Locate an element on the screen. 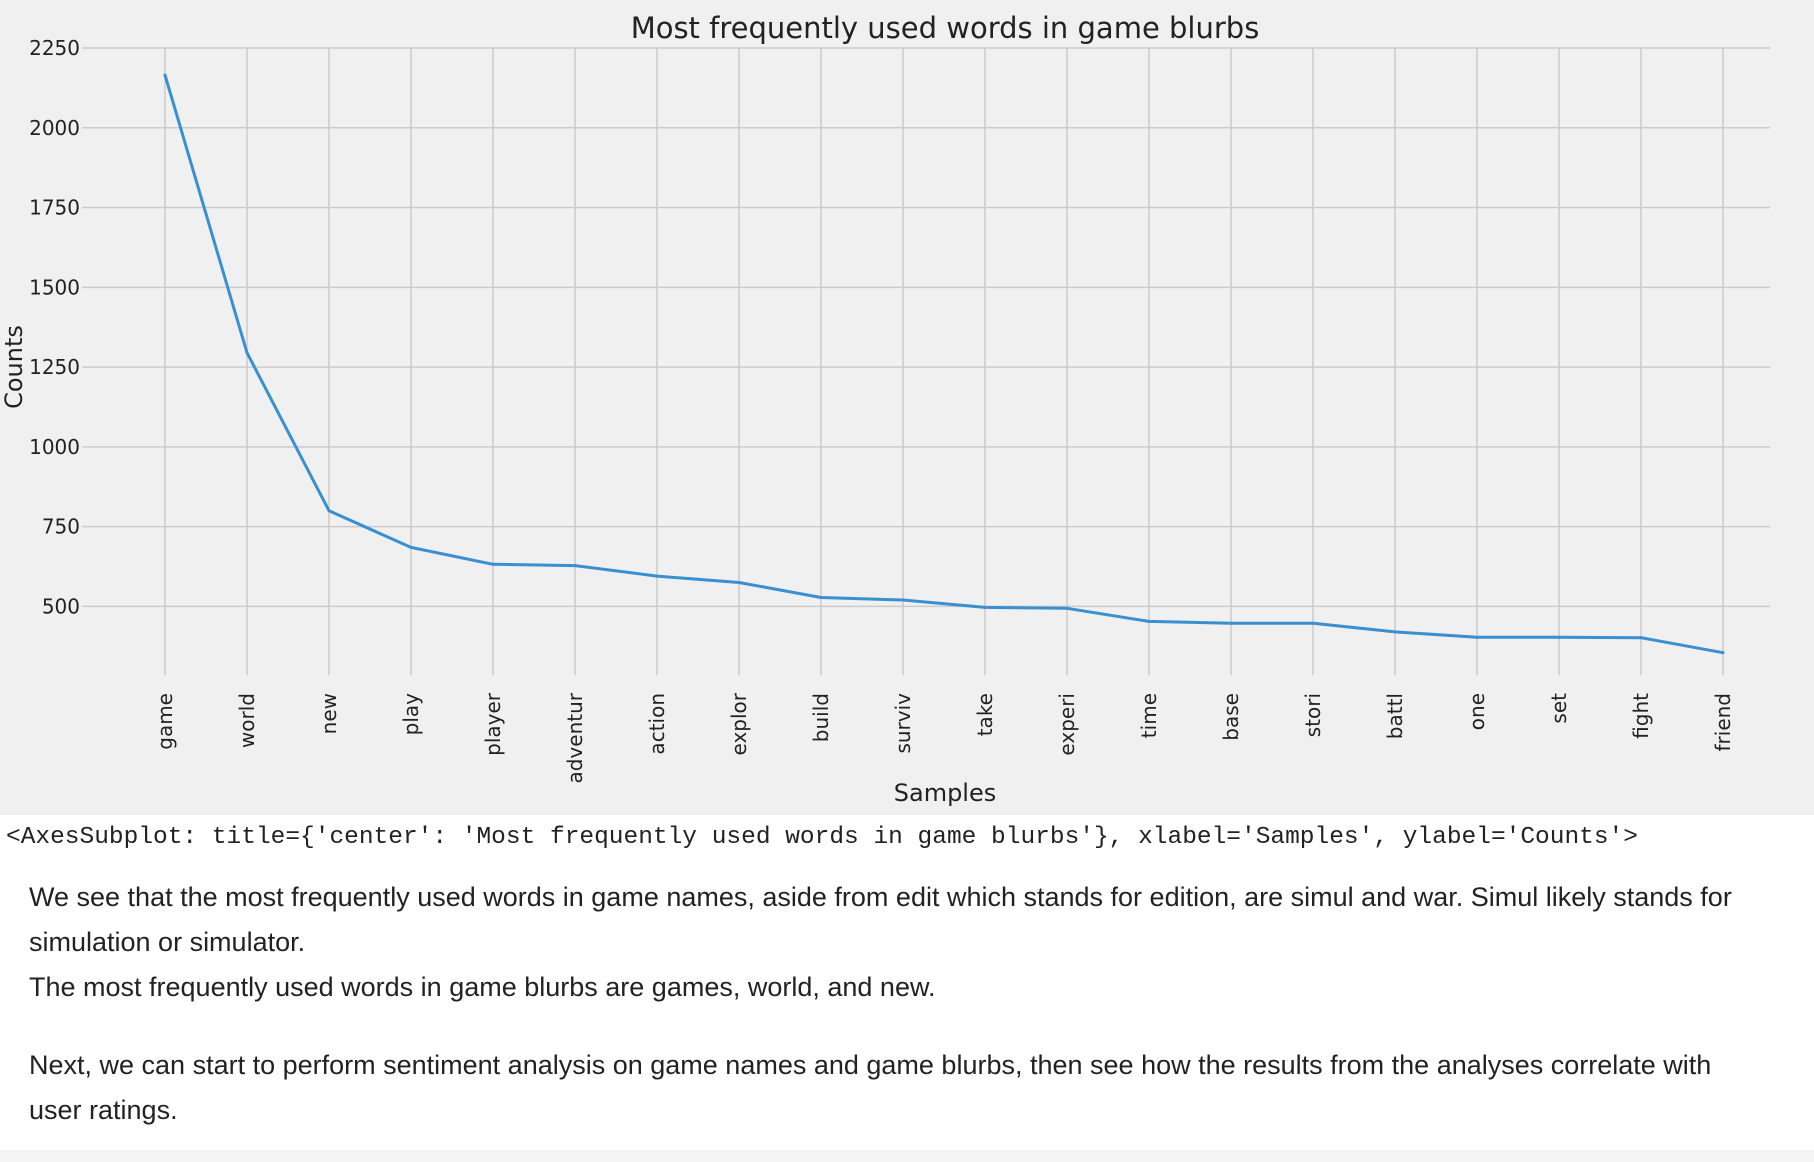 The image size is (1814, 1162). x-tick-label: experi is located at coordinates (1067, 724).